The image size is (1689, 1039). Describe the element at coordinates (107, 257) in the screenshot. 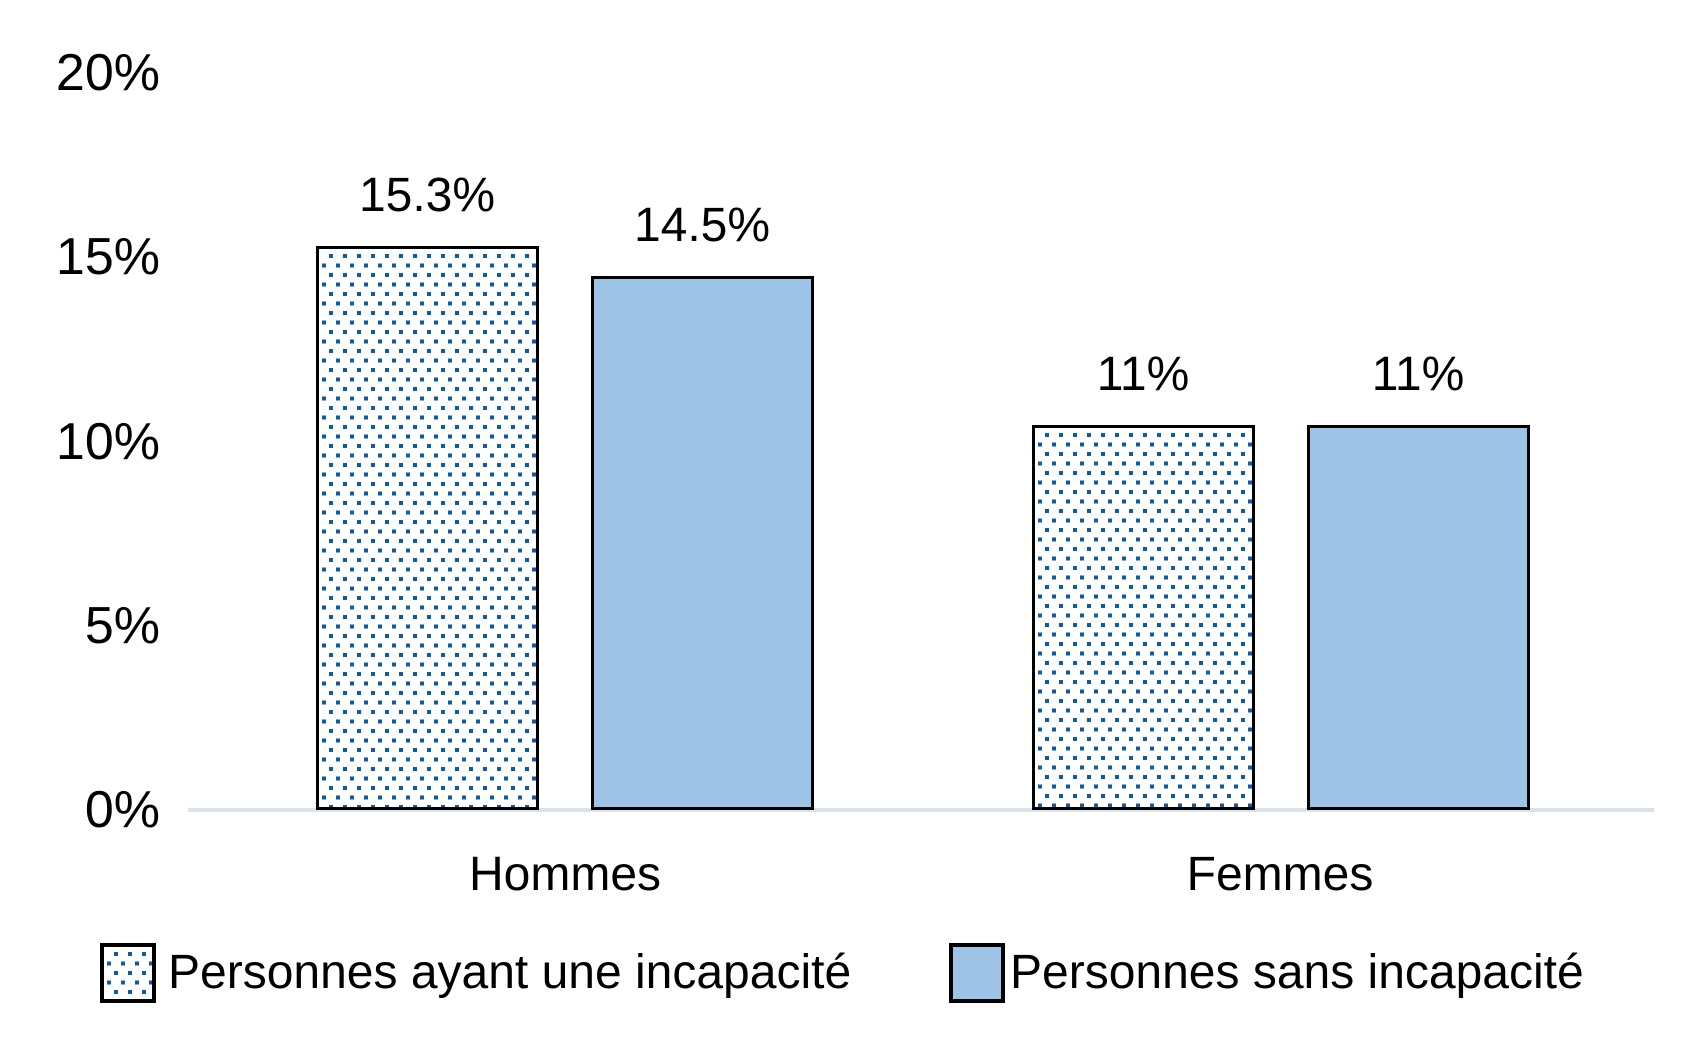

I see `y-tick-15: 15%` at that location.